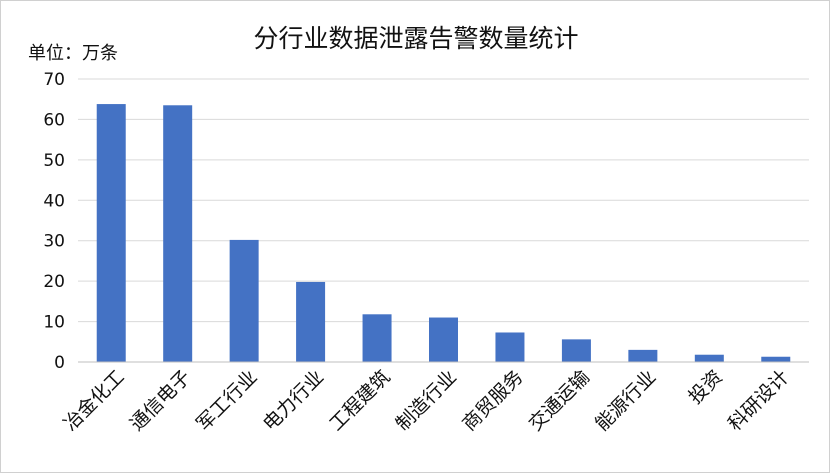 The width and height of the screenshot is (830, 474). I want to click on x-category-label: 制造行业, so click(426, 400).